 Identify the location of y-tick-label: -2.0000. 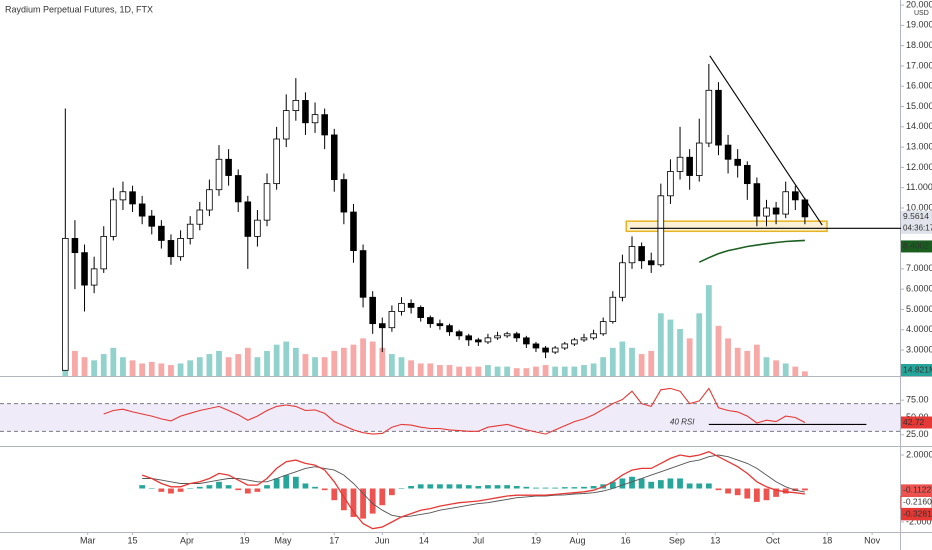
(919, 521).